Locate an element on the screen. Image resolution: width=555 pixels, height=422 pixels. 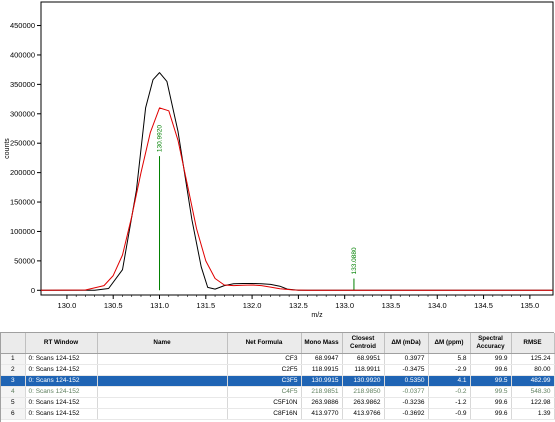
table-cell: C4F5 is located at coordinates (264, 392).